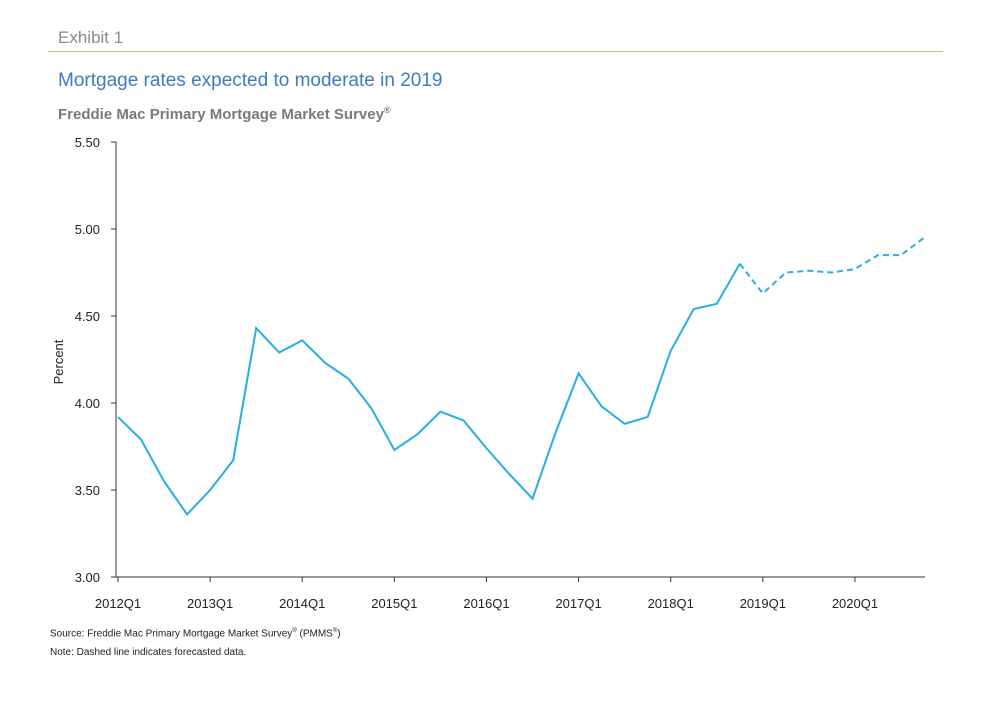 This screenshot has width=1000, height=706. What do you see at coordinates (87, 403) in the screenshot?
I see `y-tick-label: 4.00` at bounding box center [87, 403].